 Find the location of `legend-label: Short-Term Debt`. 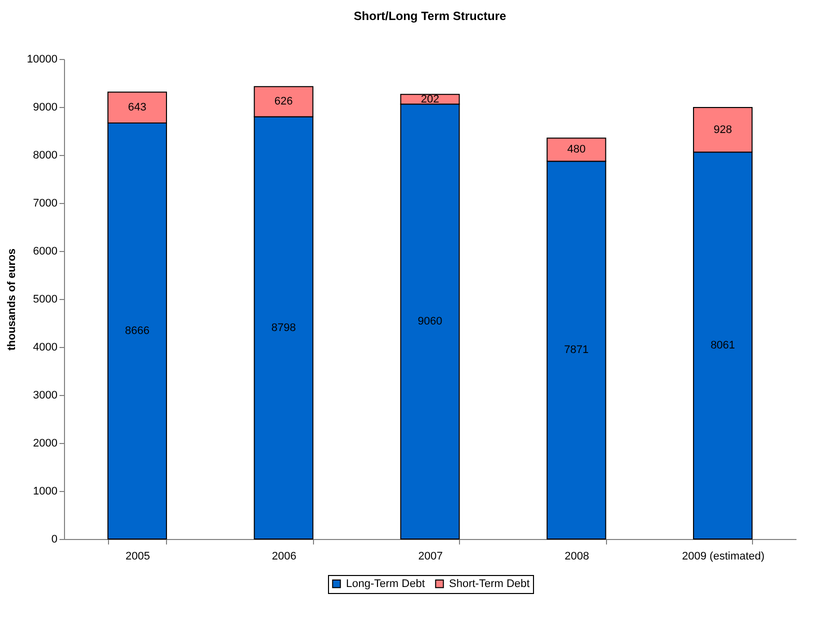

legend-label: Short-Term Debt is located at coordinates (489, 584).